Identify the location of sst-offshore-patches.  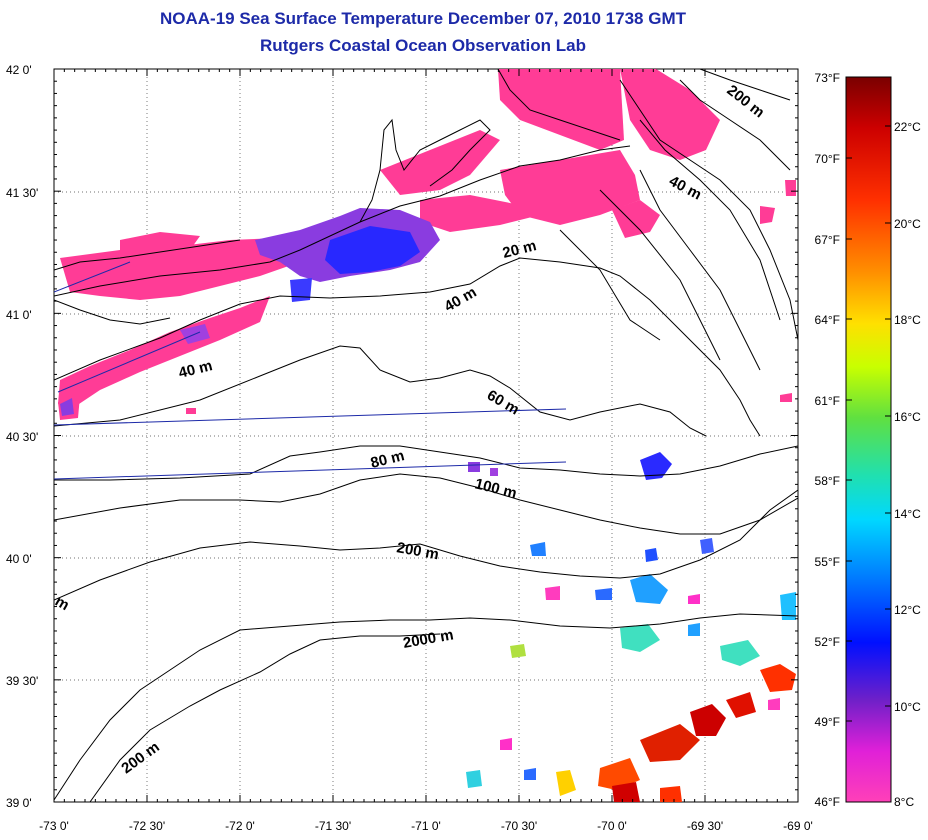
(631, 627).